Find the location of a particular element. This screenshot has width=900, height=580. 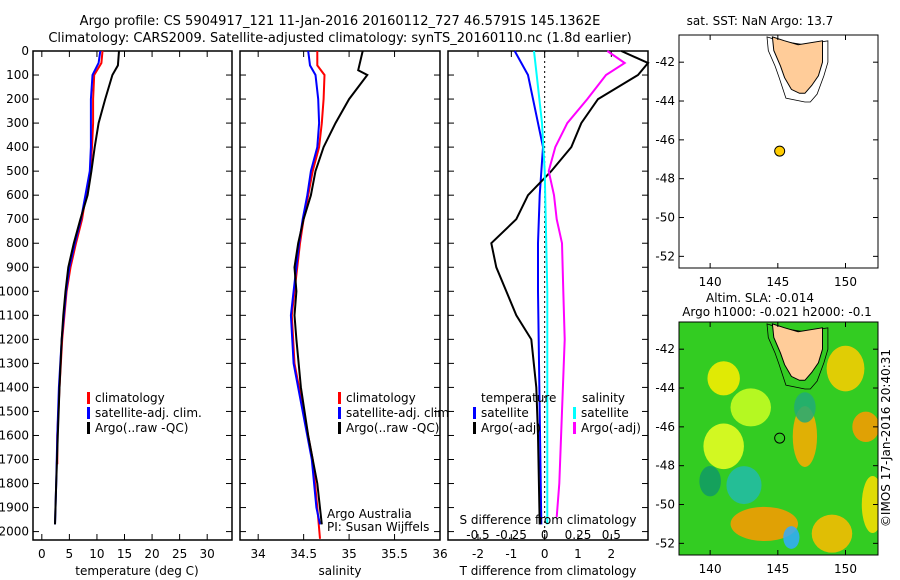

x2-tick-label: -0.25 is located at coordinates (511, 535).